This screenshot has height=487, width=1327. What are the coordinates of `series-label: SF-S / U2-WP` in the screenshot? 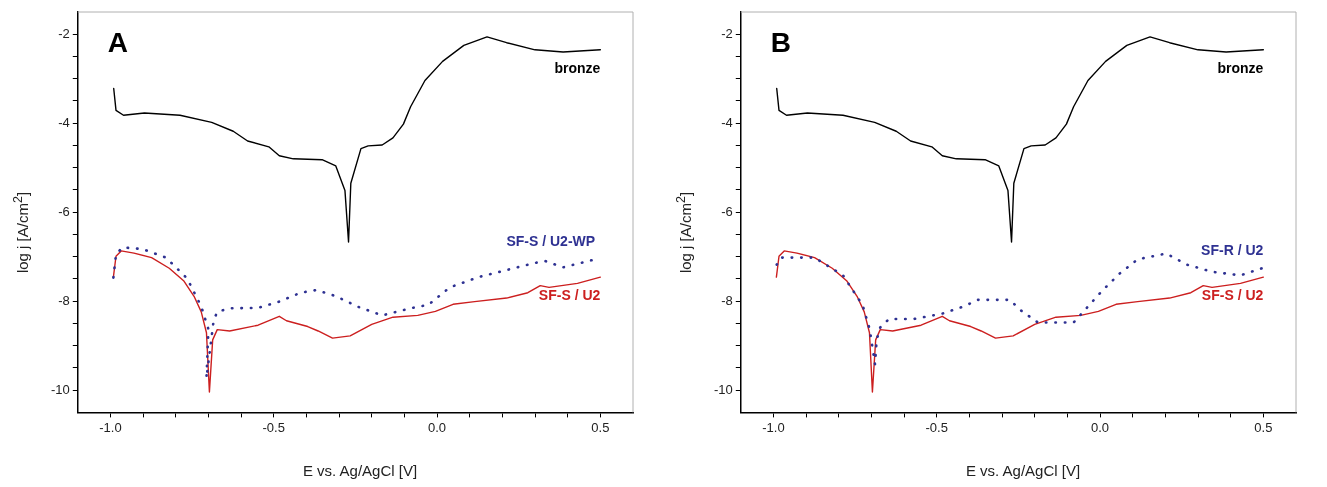 It's located at (551, 241).